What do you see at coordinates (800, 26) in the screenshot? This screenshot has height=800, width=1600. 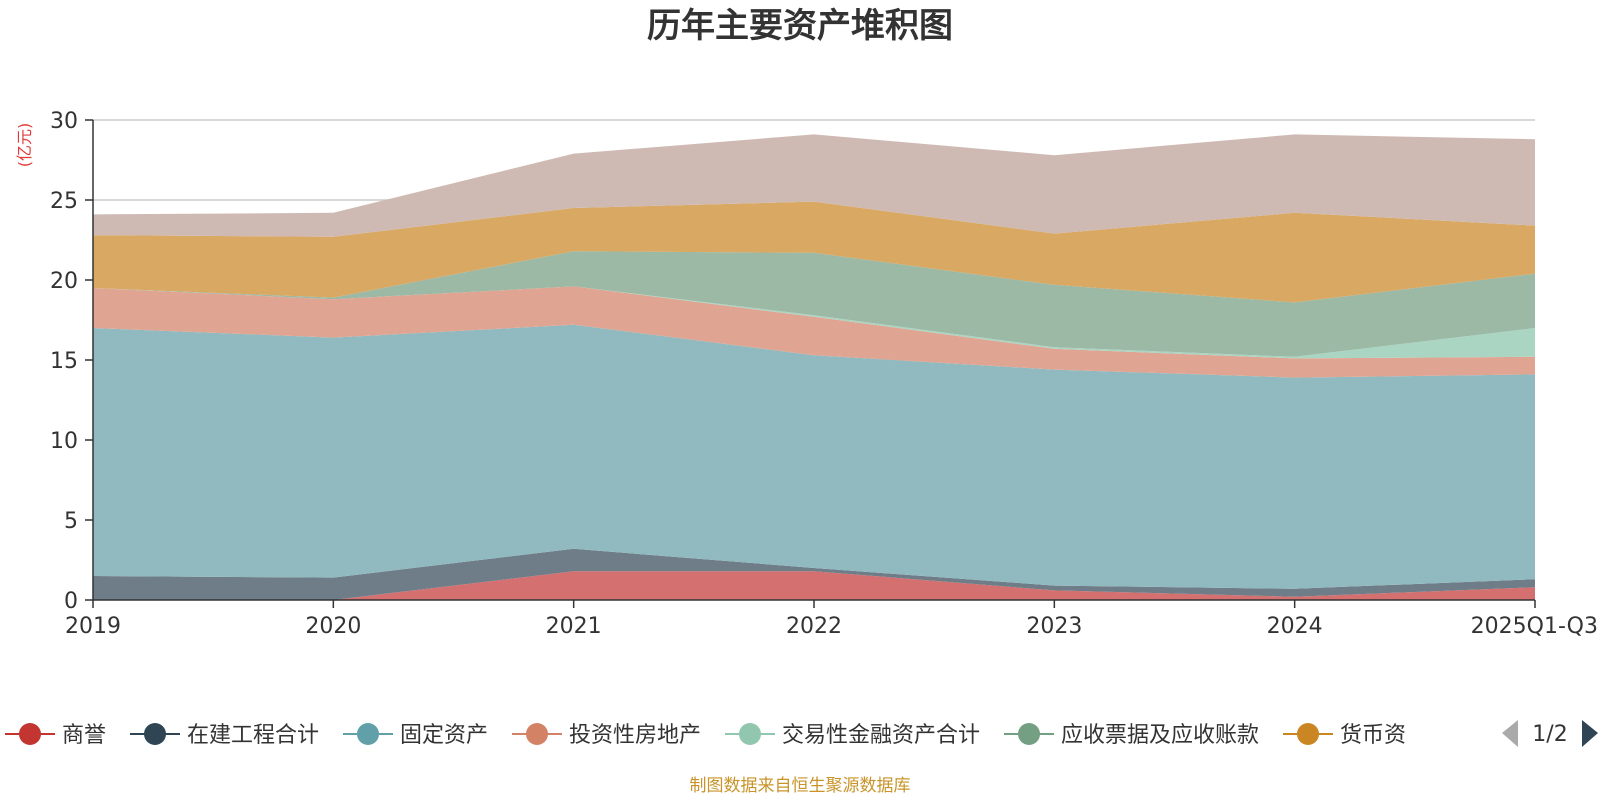 I see `chart-title: 历年主要资产堆积图` at bounding box center [800, 26].